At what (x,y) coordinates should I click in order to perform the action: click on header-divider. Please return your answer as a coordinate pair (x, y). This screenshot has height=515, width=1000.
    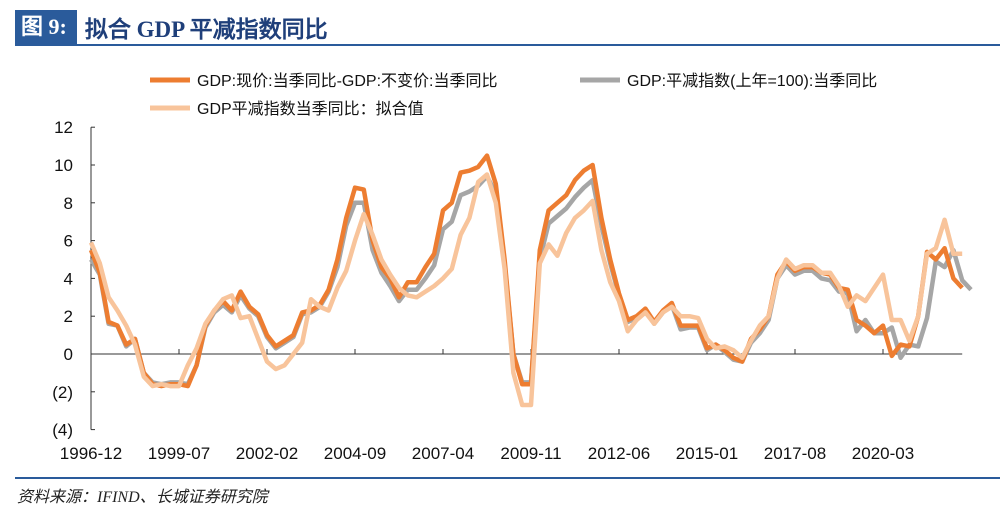
    Looking at the image, I should click on (507, 45).